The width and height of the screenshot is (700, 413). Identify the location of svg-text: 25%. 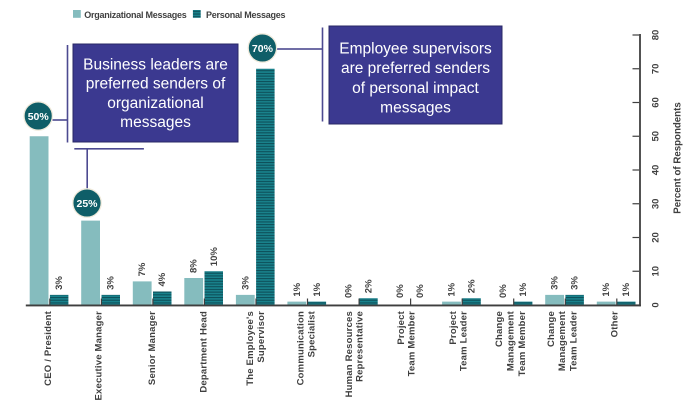
(87, 204).